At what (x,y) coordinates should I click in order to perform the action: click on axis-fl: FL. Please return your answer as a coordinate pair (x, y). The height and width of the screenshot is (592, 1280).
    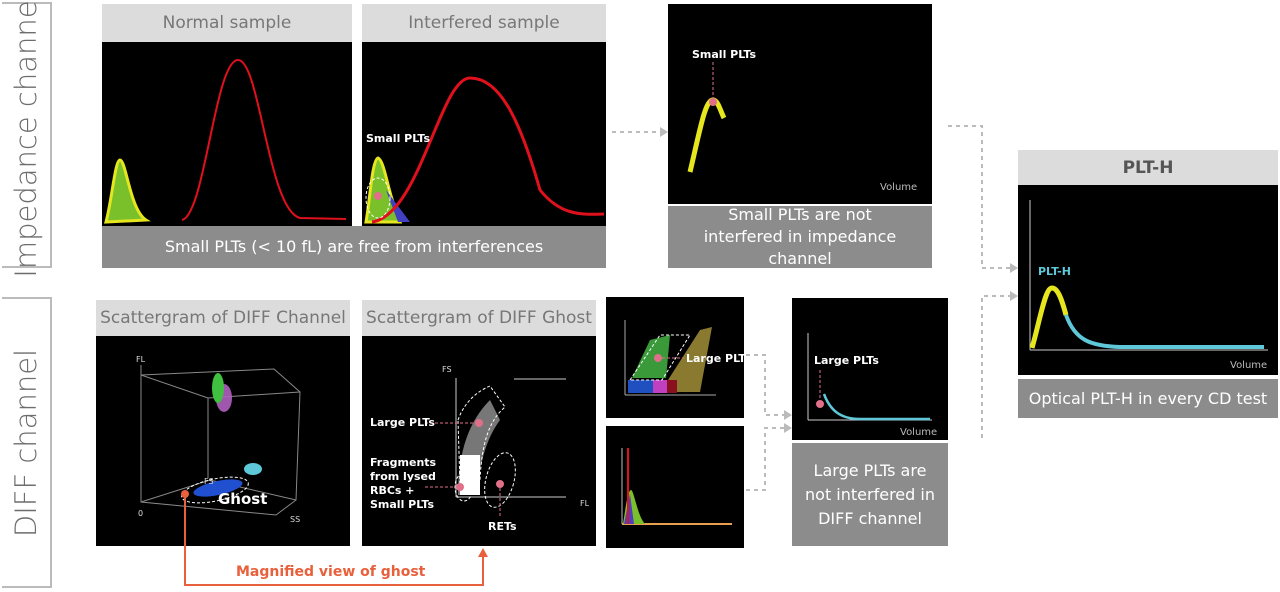
    Looking at the image, I should click on (141, 359).